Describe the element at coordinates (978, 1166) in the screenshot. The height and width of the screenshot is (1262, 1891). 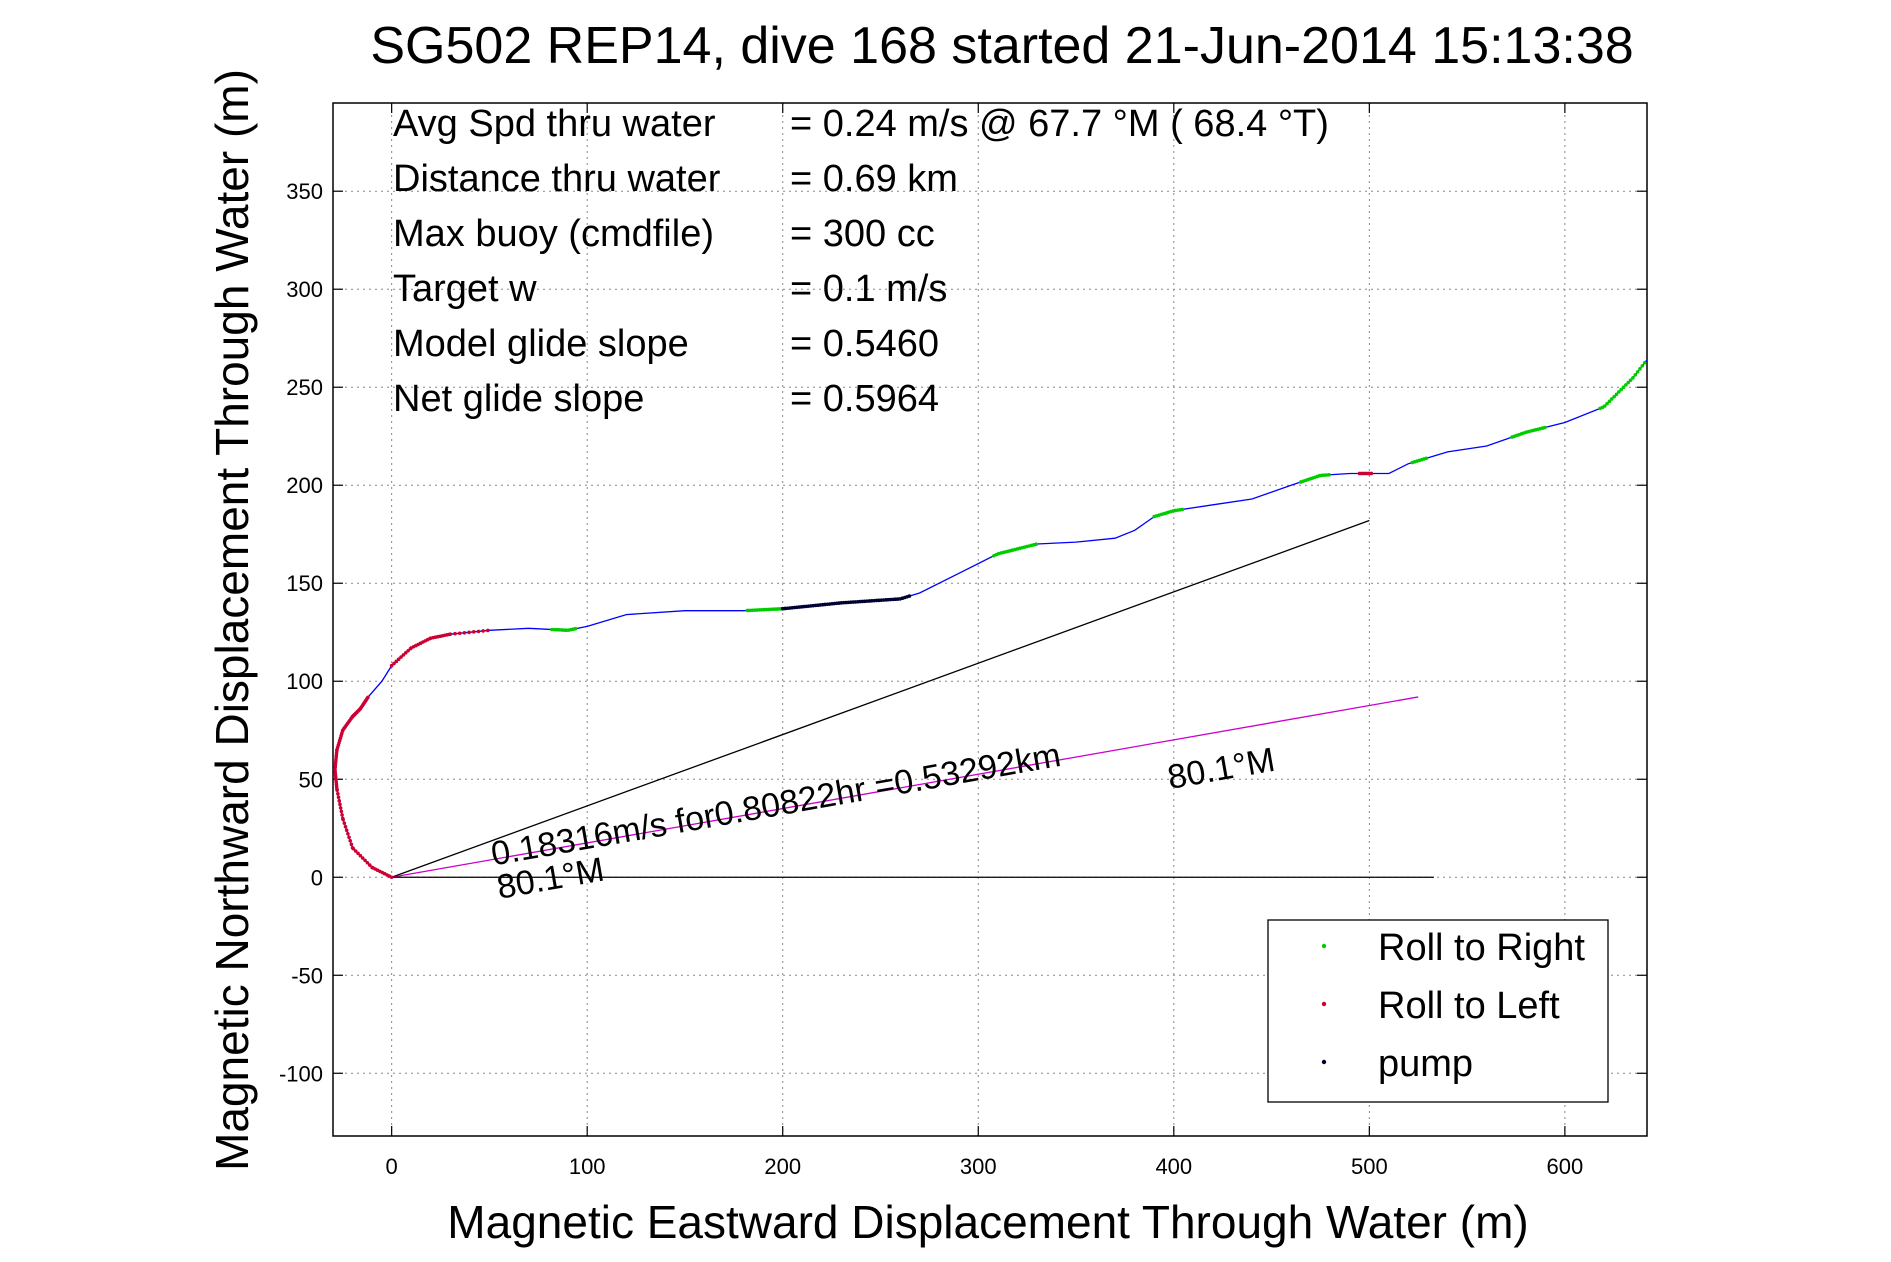
I see `x-tick-label: 300` at that location.